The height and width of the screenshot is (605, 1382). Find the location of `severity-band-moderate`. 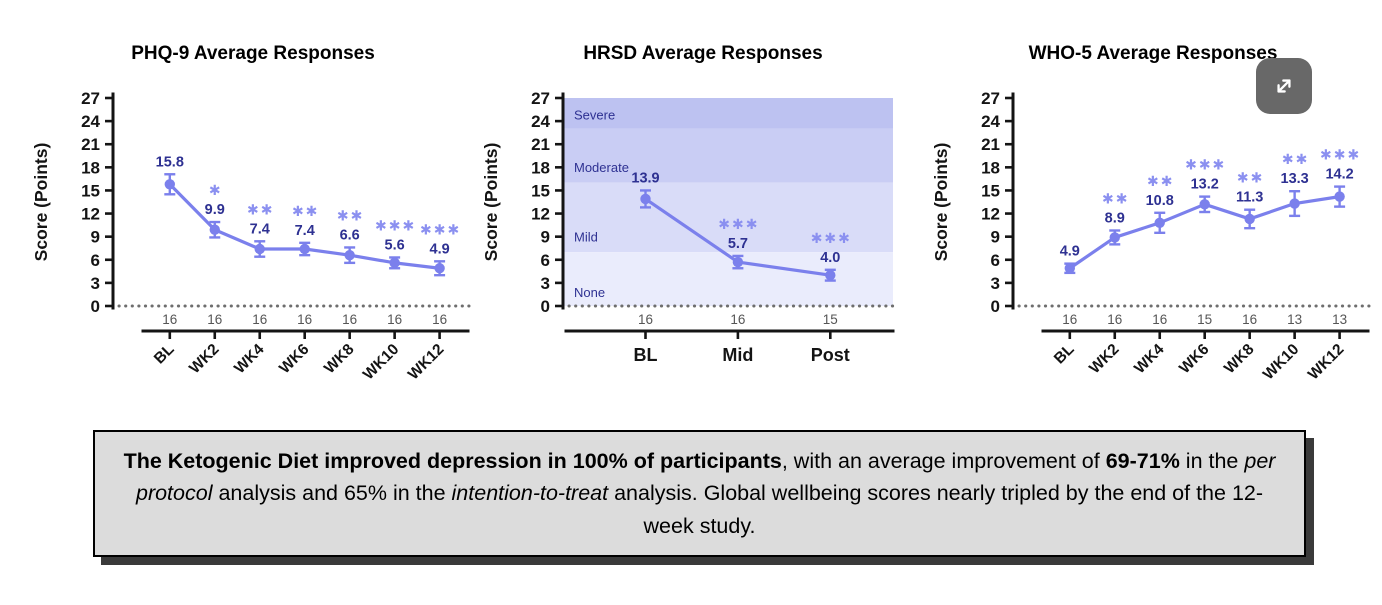

severity-band-moderate is located at coordinates (728, 155).